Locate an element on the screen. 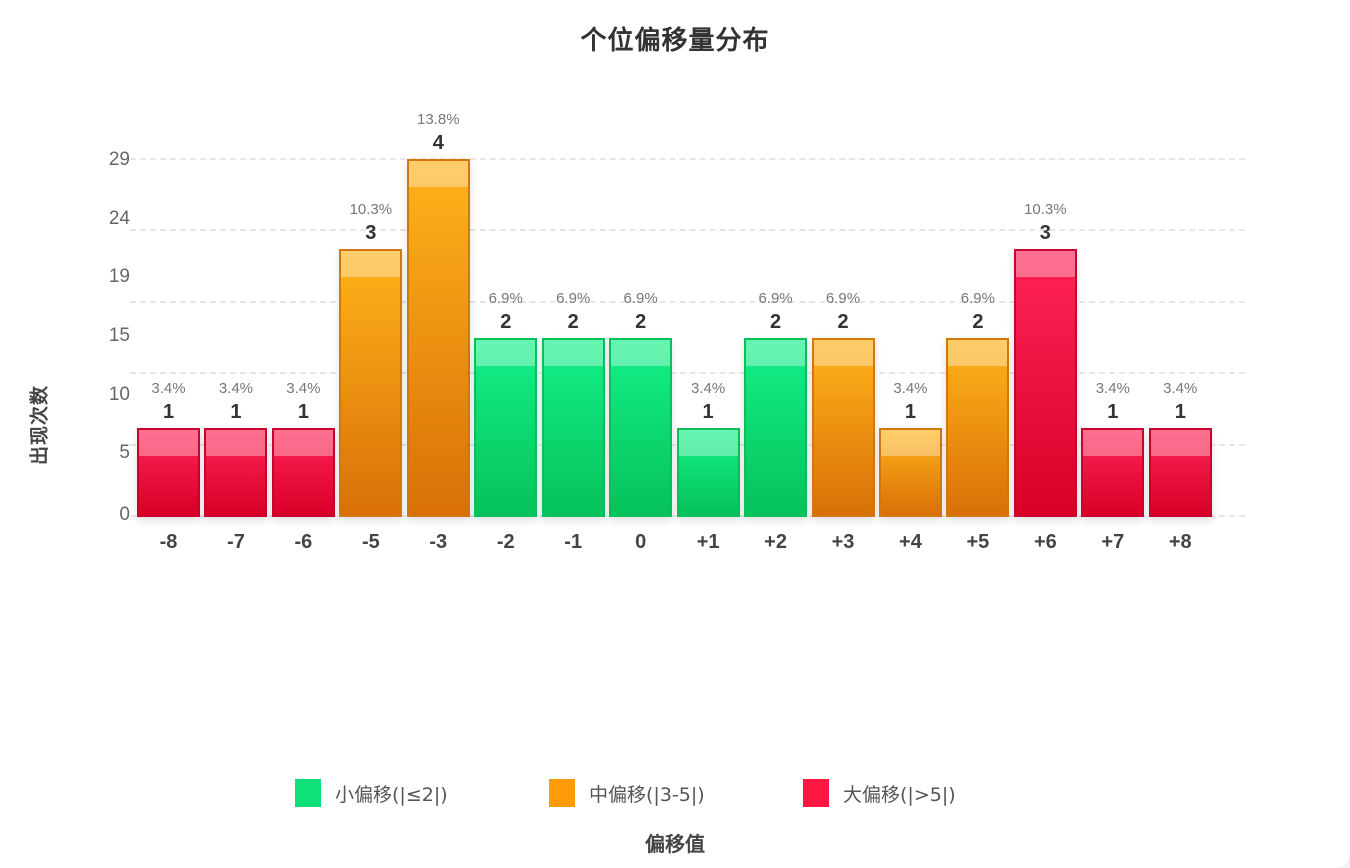 This screenshot has height=868, width=1350. bar--1 is located at coordinates (573, 427).